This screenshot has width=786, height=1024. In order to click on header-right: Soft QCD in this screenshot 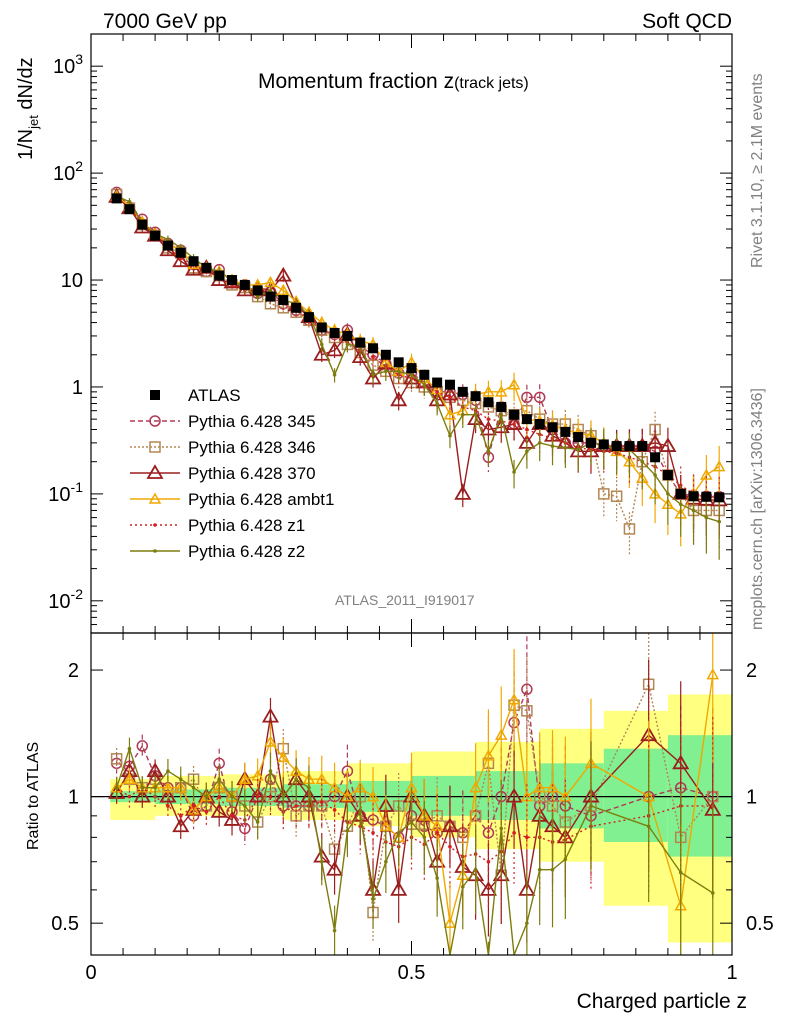, I will do `click(687, 21)`.